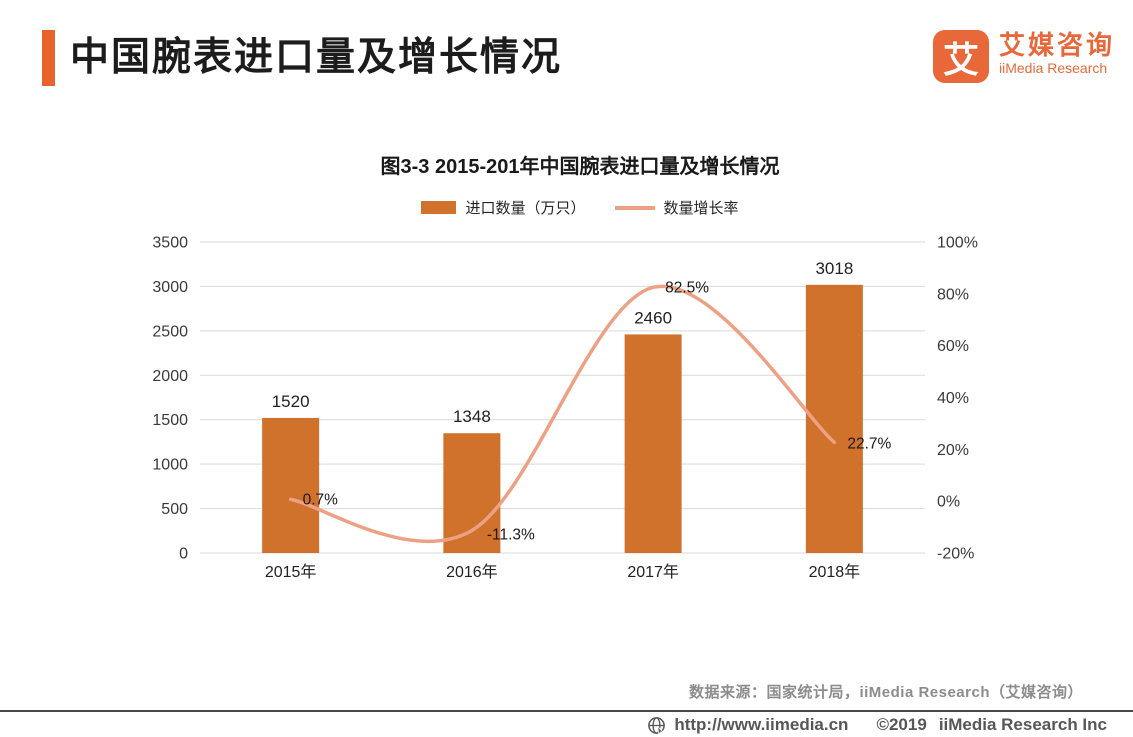  I want to click on right-axis-tick: 40%, so click(953, 398).